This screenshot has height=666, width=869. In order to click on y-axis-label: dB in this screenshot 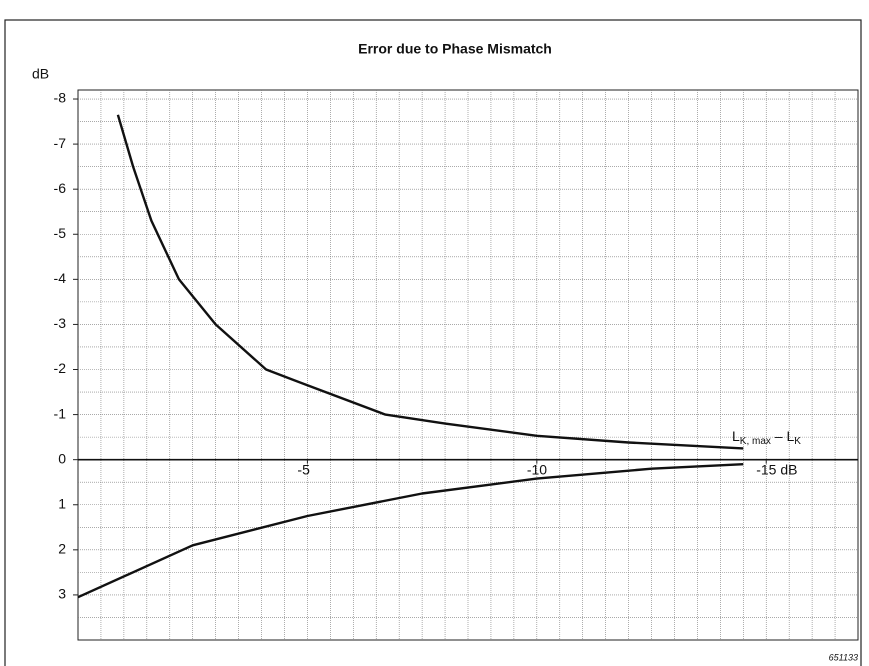, I will do `click(40, 74)`.